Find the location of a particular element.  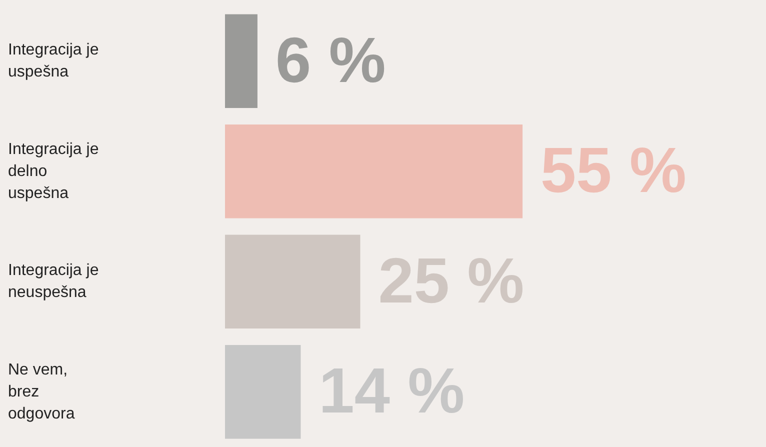

y-tick-label: Integracija je delno uspešna is located at coordinates (53, 171).